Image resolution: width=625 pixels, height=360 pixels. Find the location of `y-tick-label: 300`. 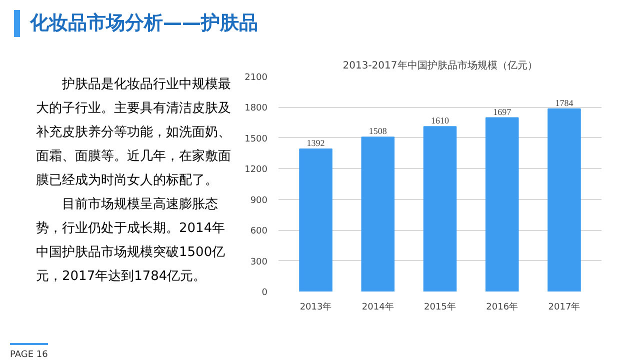

y-tick-label: 300 is located at coordinates (259, 262).